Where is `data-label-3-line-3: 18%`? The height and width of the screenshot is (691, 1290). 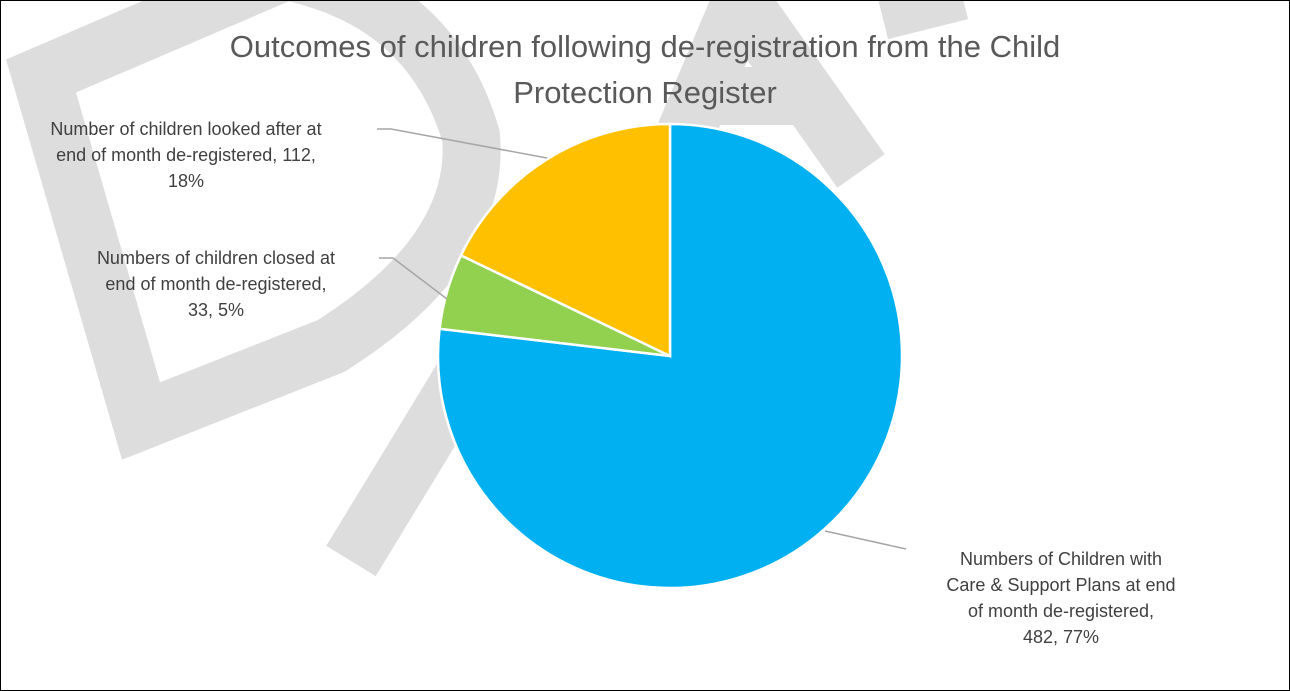
data-label-3-line-3: 18% is located at coordinates (186, 181).